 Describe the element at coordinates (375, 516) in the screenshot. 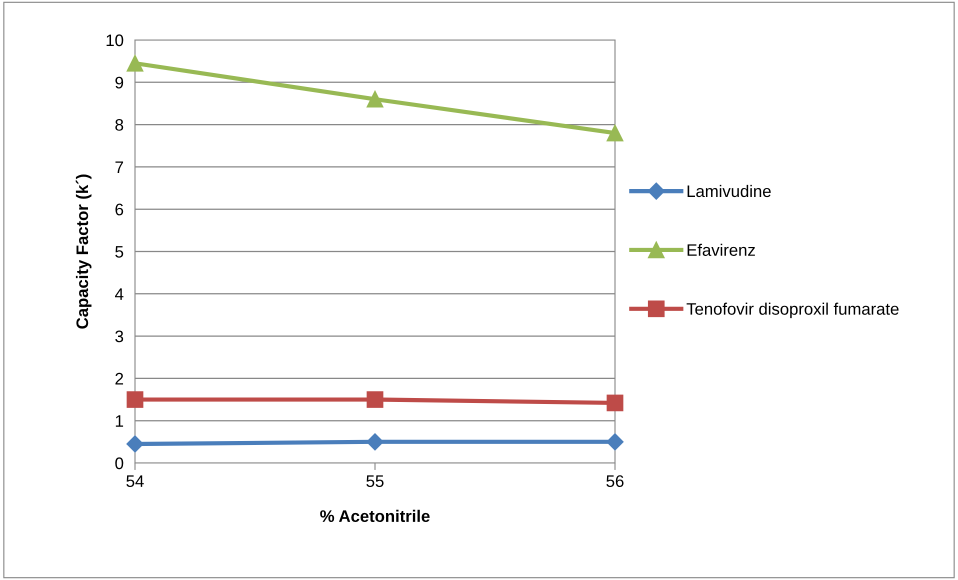

I see `x-axis-title: % Acetonitrile` at that location.